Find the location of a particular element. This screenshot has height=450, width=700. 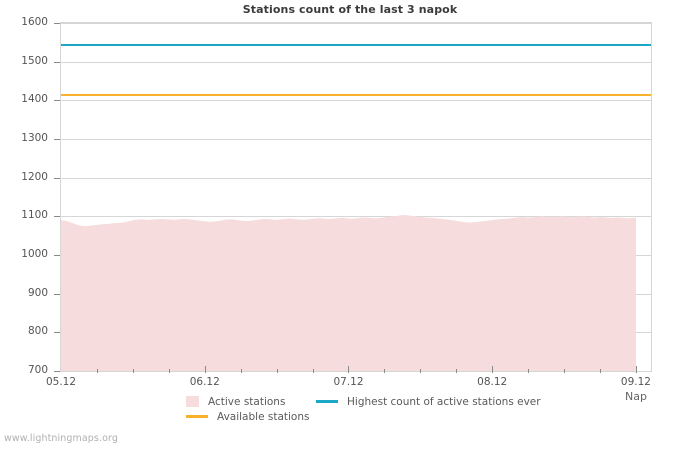

chart-title: Stations count of the last 3 napok is located at coordinates (350, 9).